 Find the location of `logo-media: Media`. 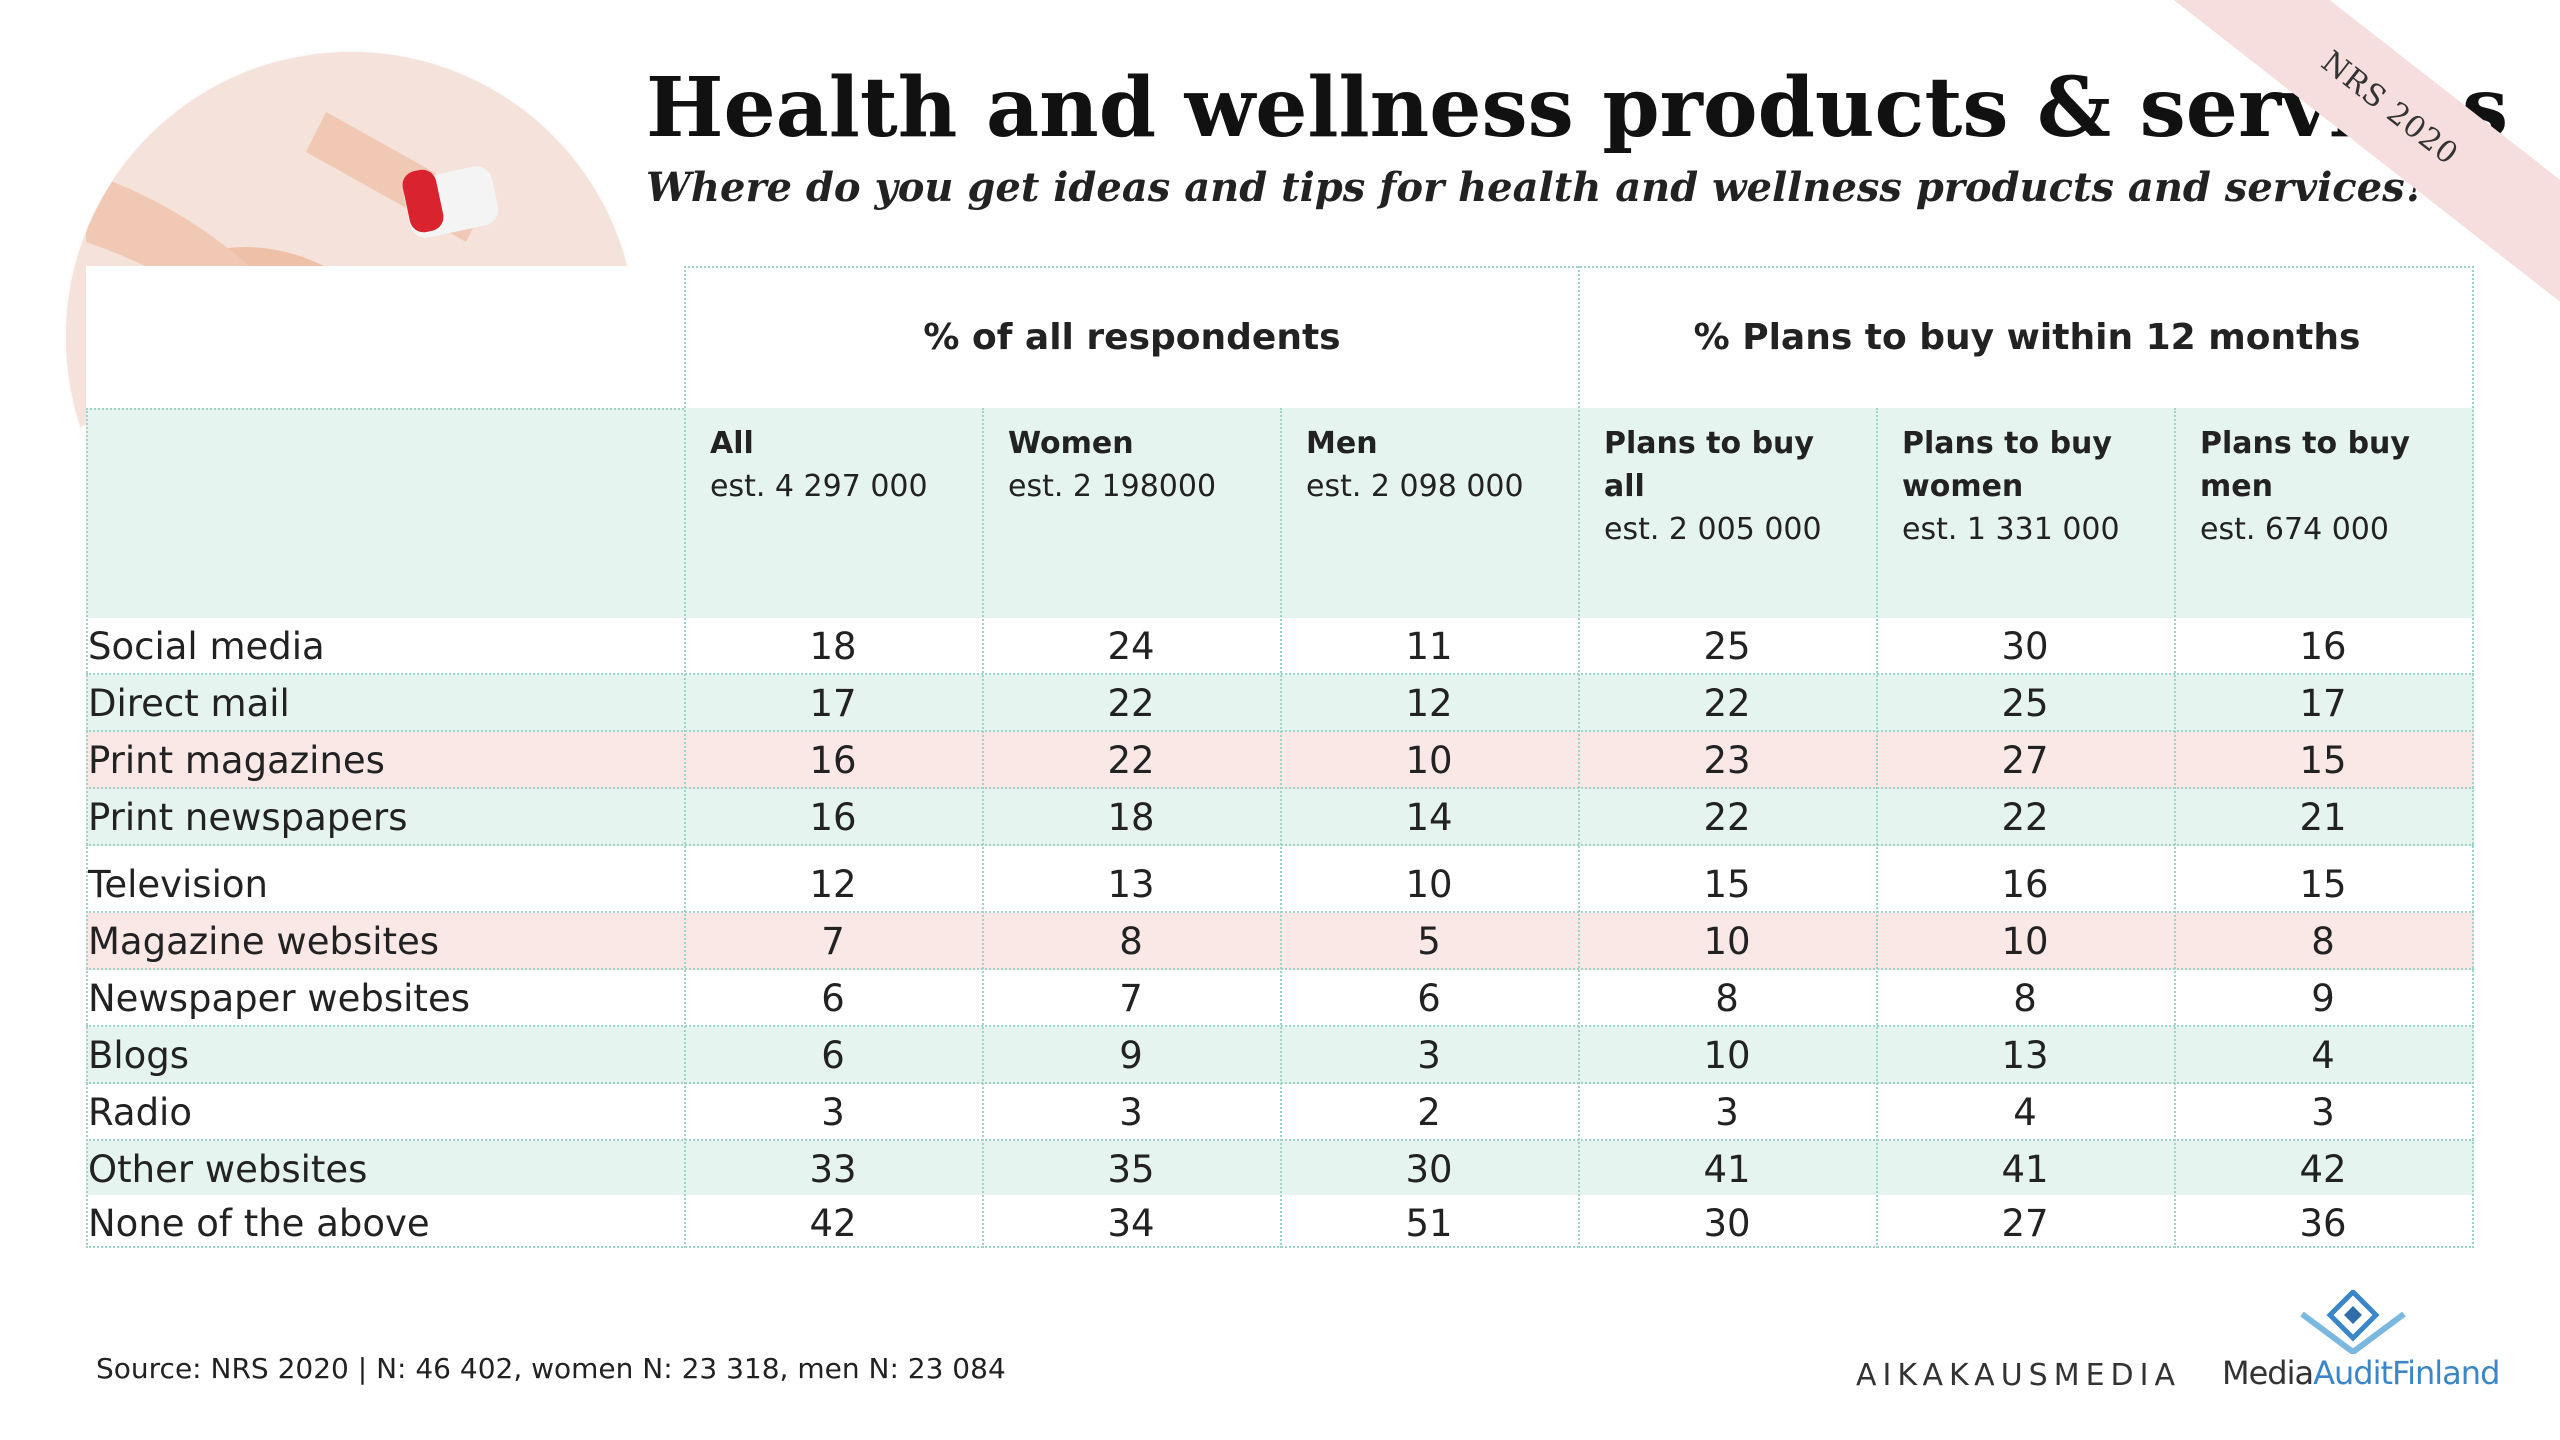

logo-media: Media is located at coordinates (2268, 1373).